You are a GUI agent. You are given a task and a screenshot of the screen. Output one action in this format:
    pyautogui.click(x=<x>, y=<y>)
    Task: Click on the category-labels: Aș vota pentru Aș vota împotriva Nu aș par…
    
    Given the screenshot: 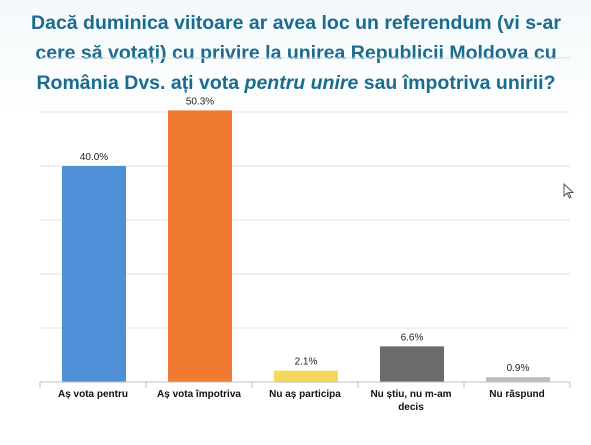 What is the action you would take?
    pyautogui.click(x=301, y=401)
    